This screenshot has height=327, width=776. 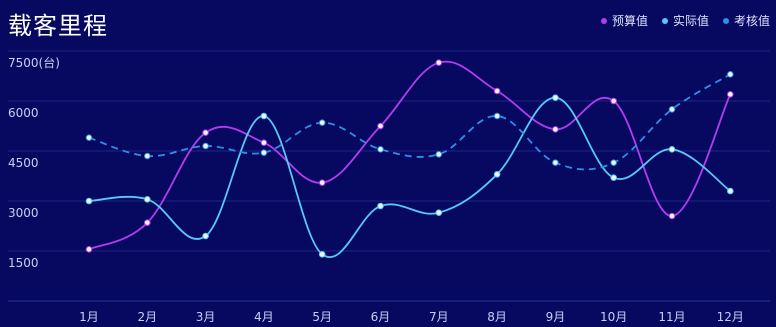 What do you see at coordinates (89, 317) in the screenshot?
I see `x-tick-label-1: 1月` at bounding box center [89, 317].